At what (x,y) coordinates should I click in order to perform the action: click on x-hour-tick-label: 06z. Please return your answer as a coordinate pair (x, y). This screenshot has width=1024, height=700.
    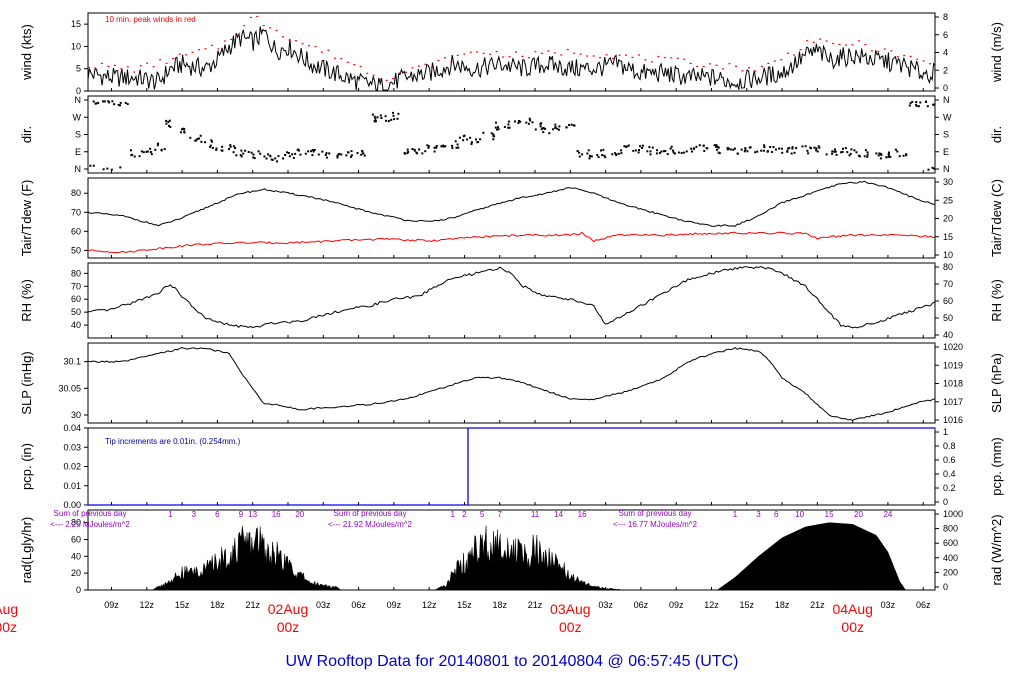
    Looking at the image, I should click on (358, 605).